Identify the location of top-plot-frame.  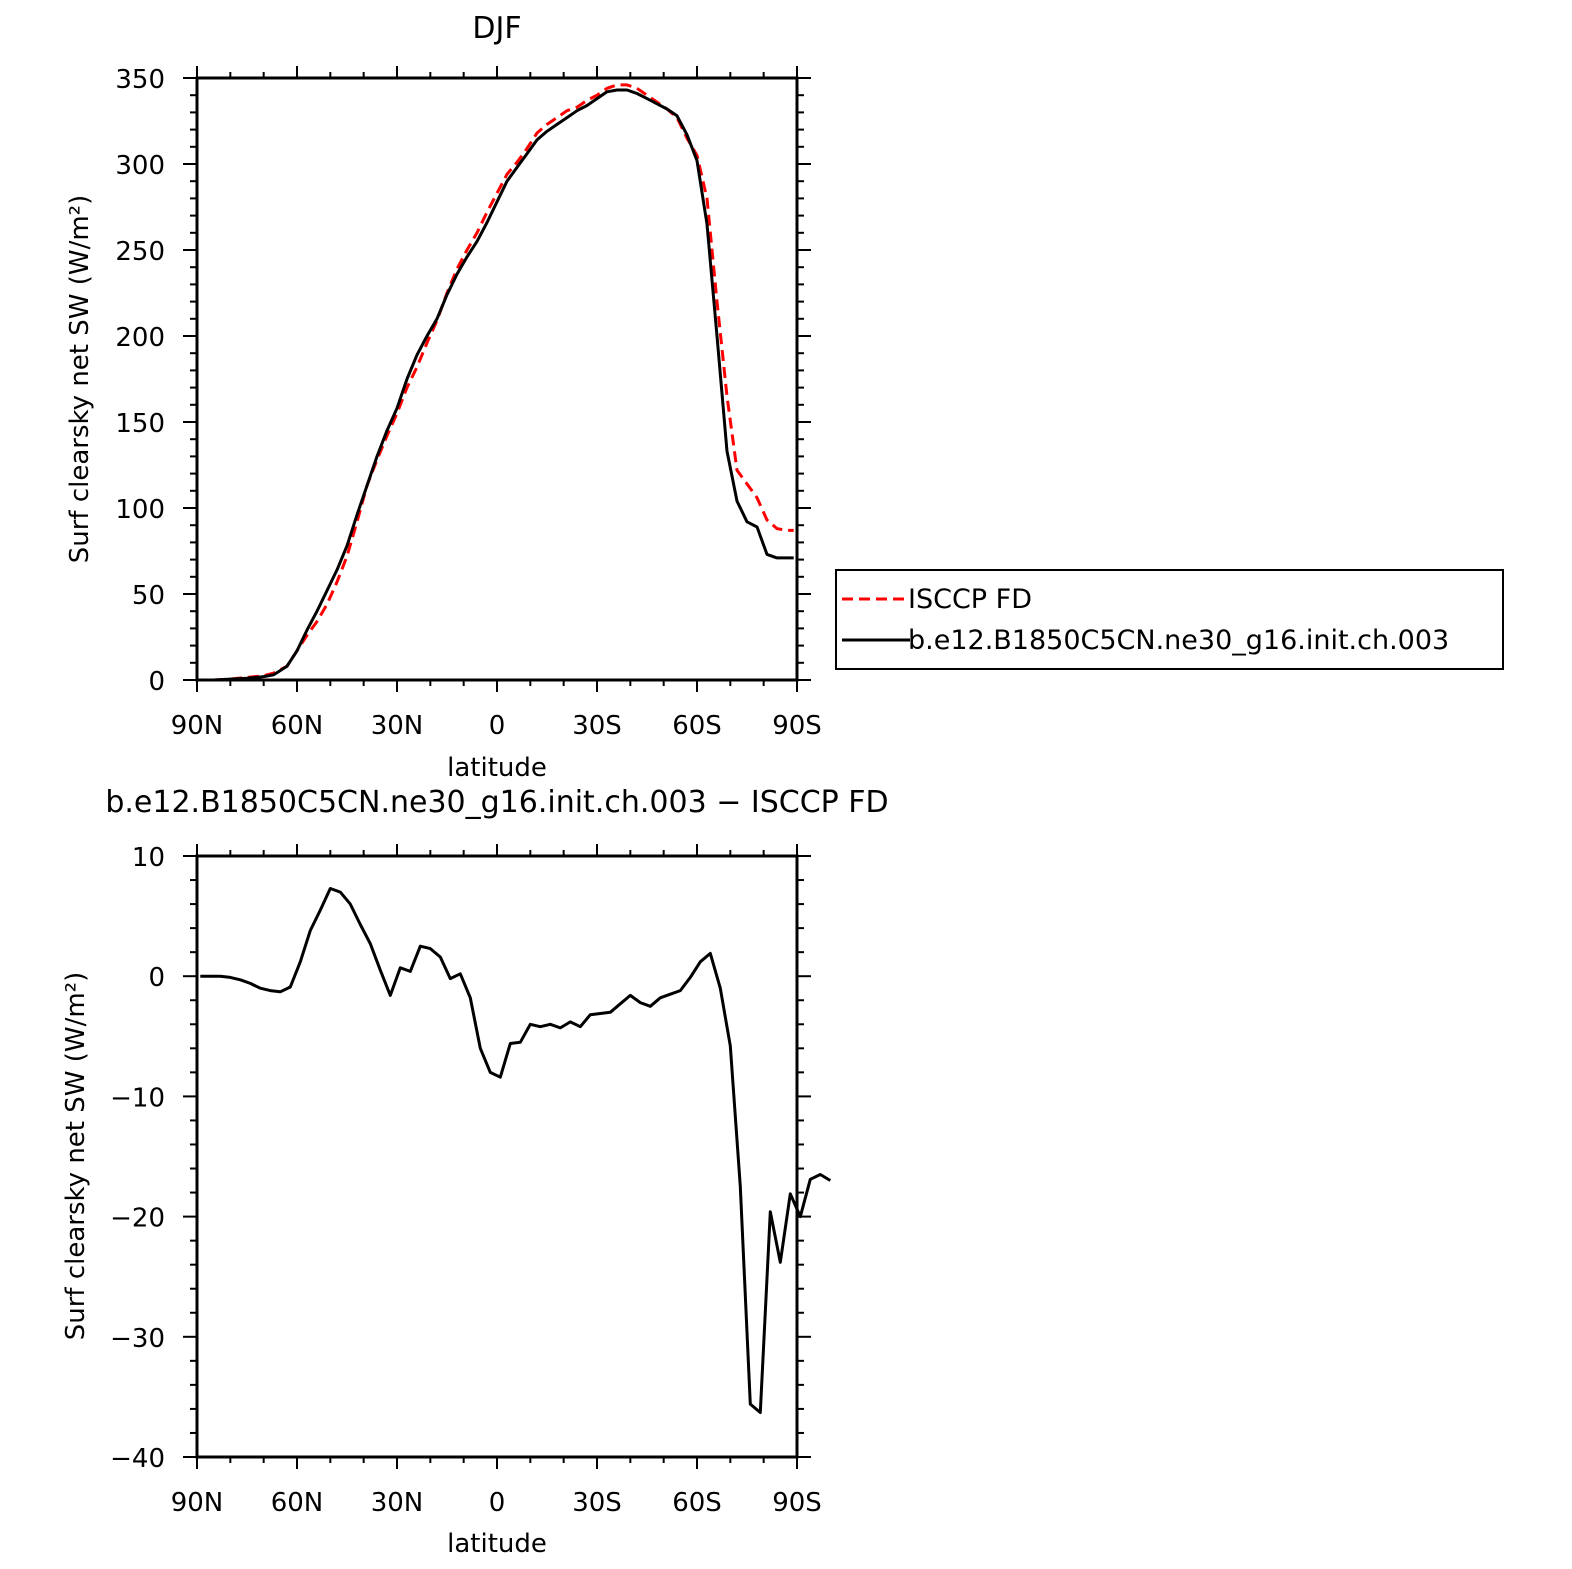
(497, 379).